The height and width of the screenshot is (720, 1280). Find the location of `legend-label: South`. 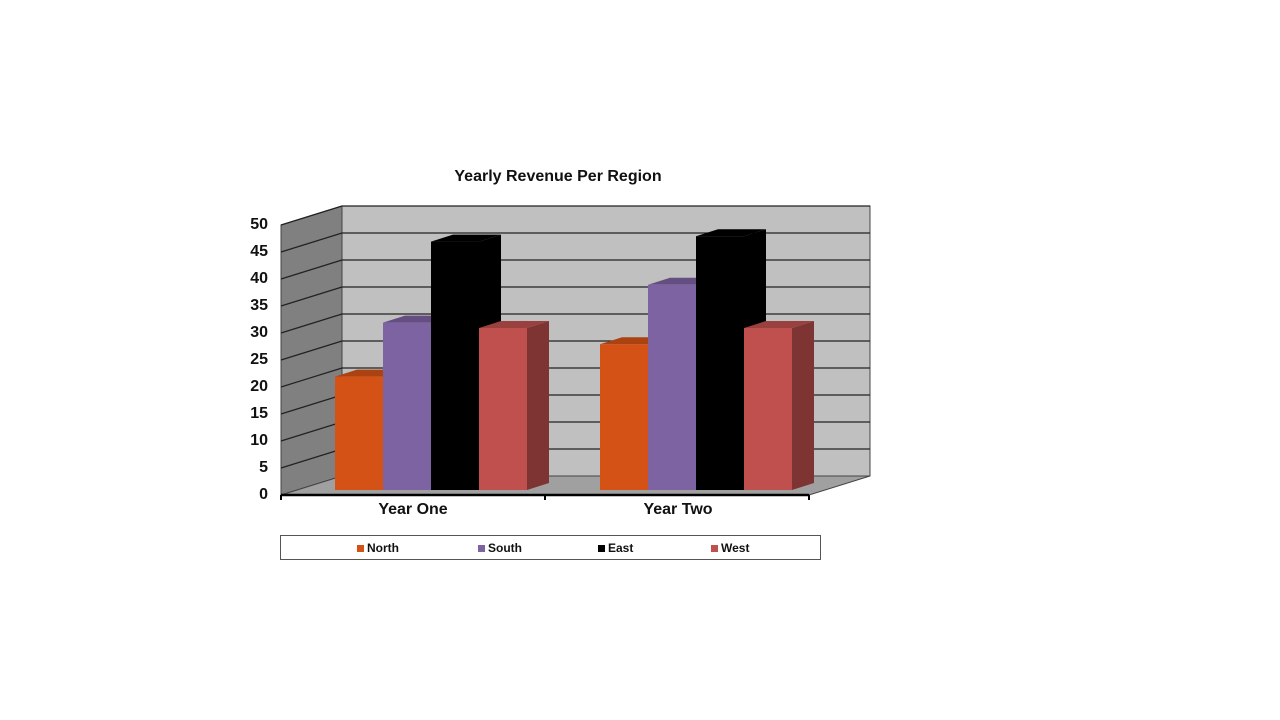

legend-label: South is located at coordinates (505, 548).